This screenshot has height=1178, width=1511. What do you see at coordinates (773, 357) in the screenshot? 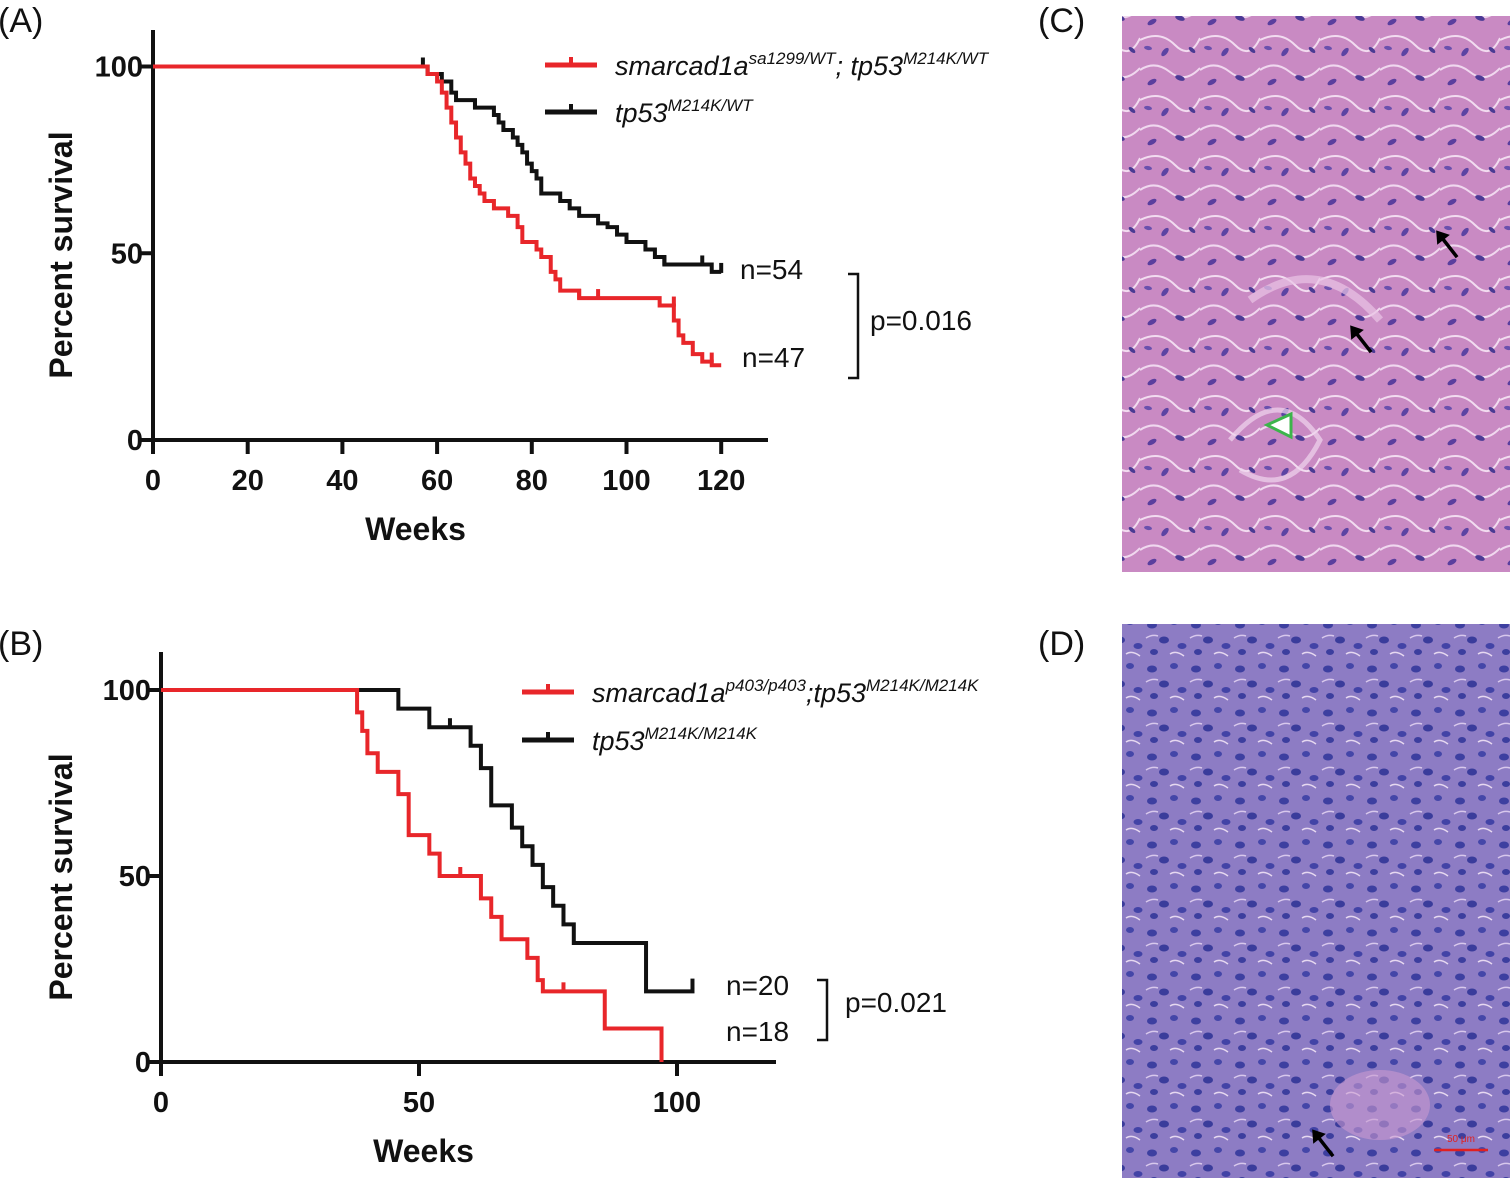
I see `n-label: n=47` at bounding box center [773, 357].